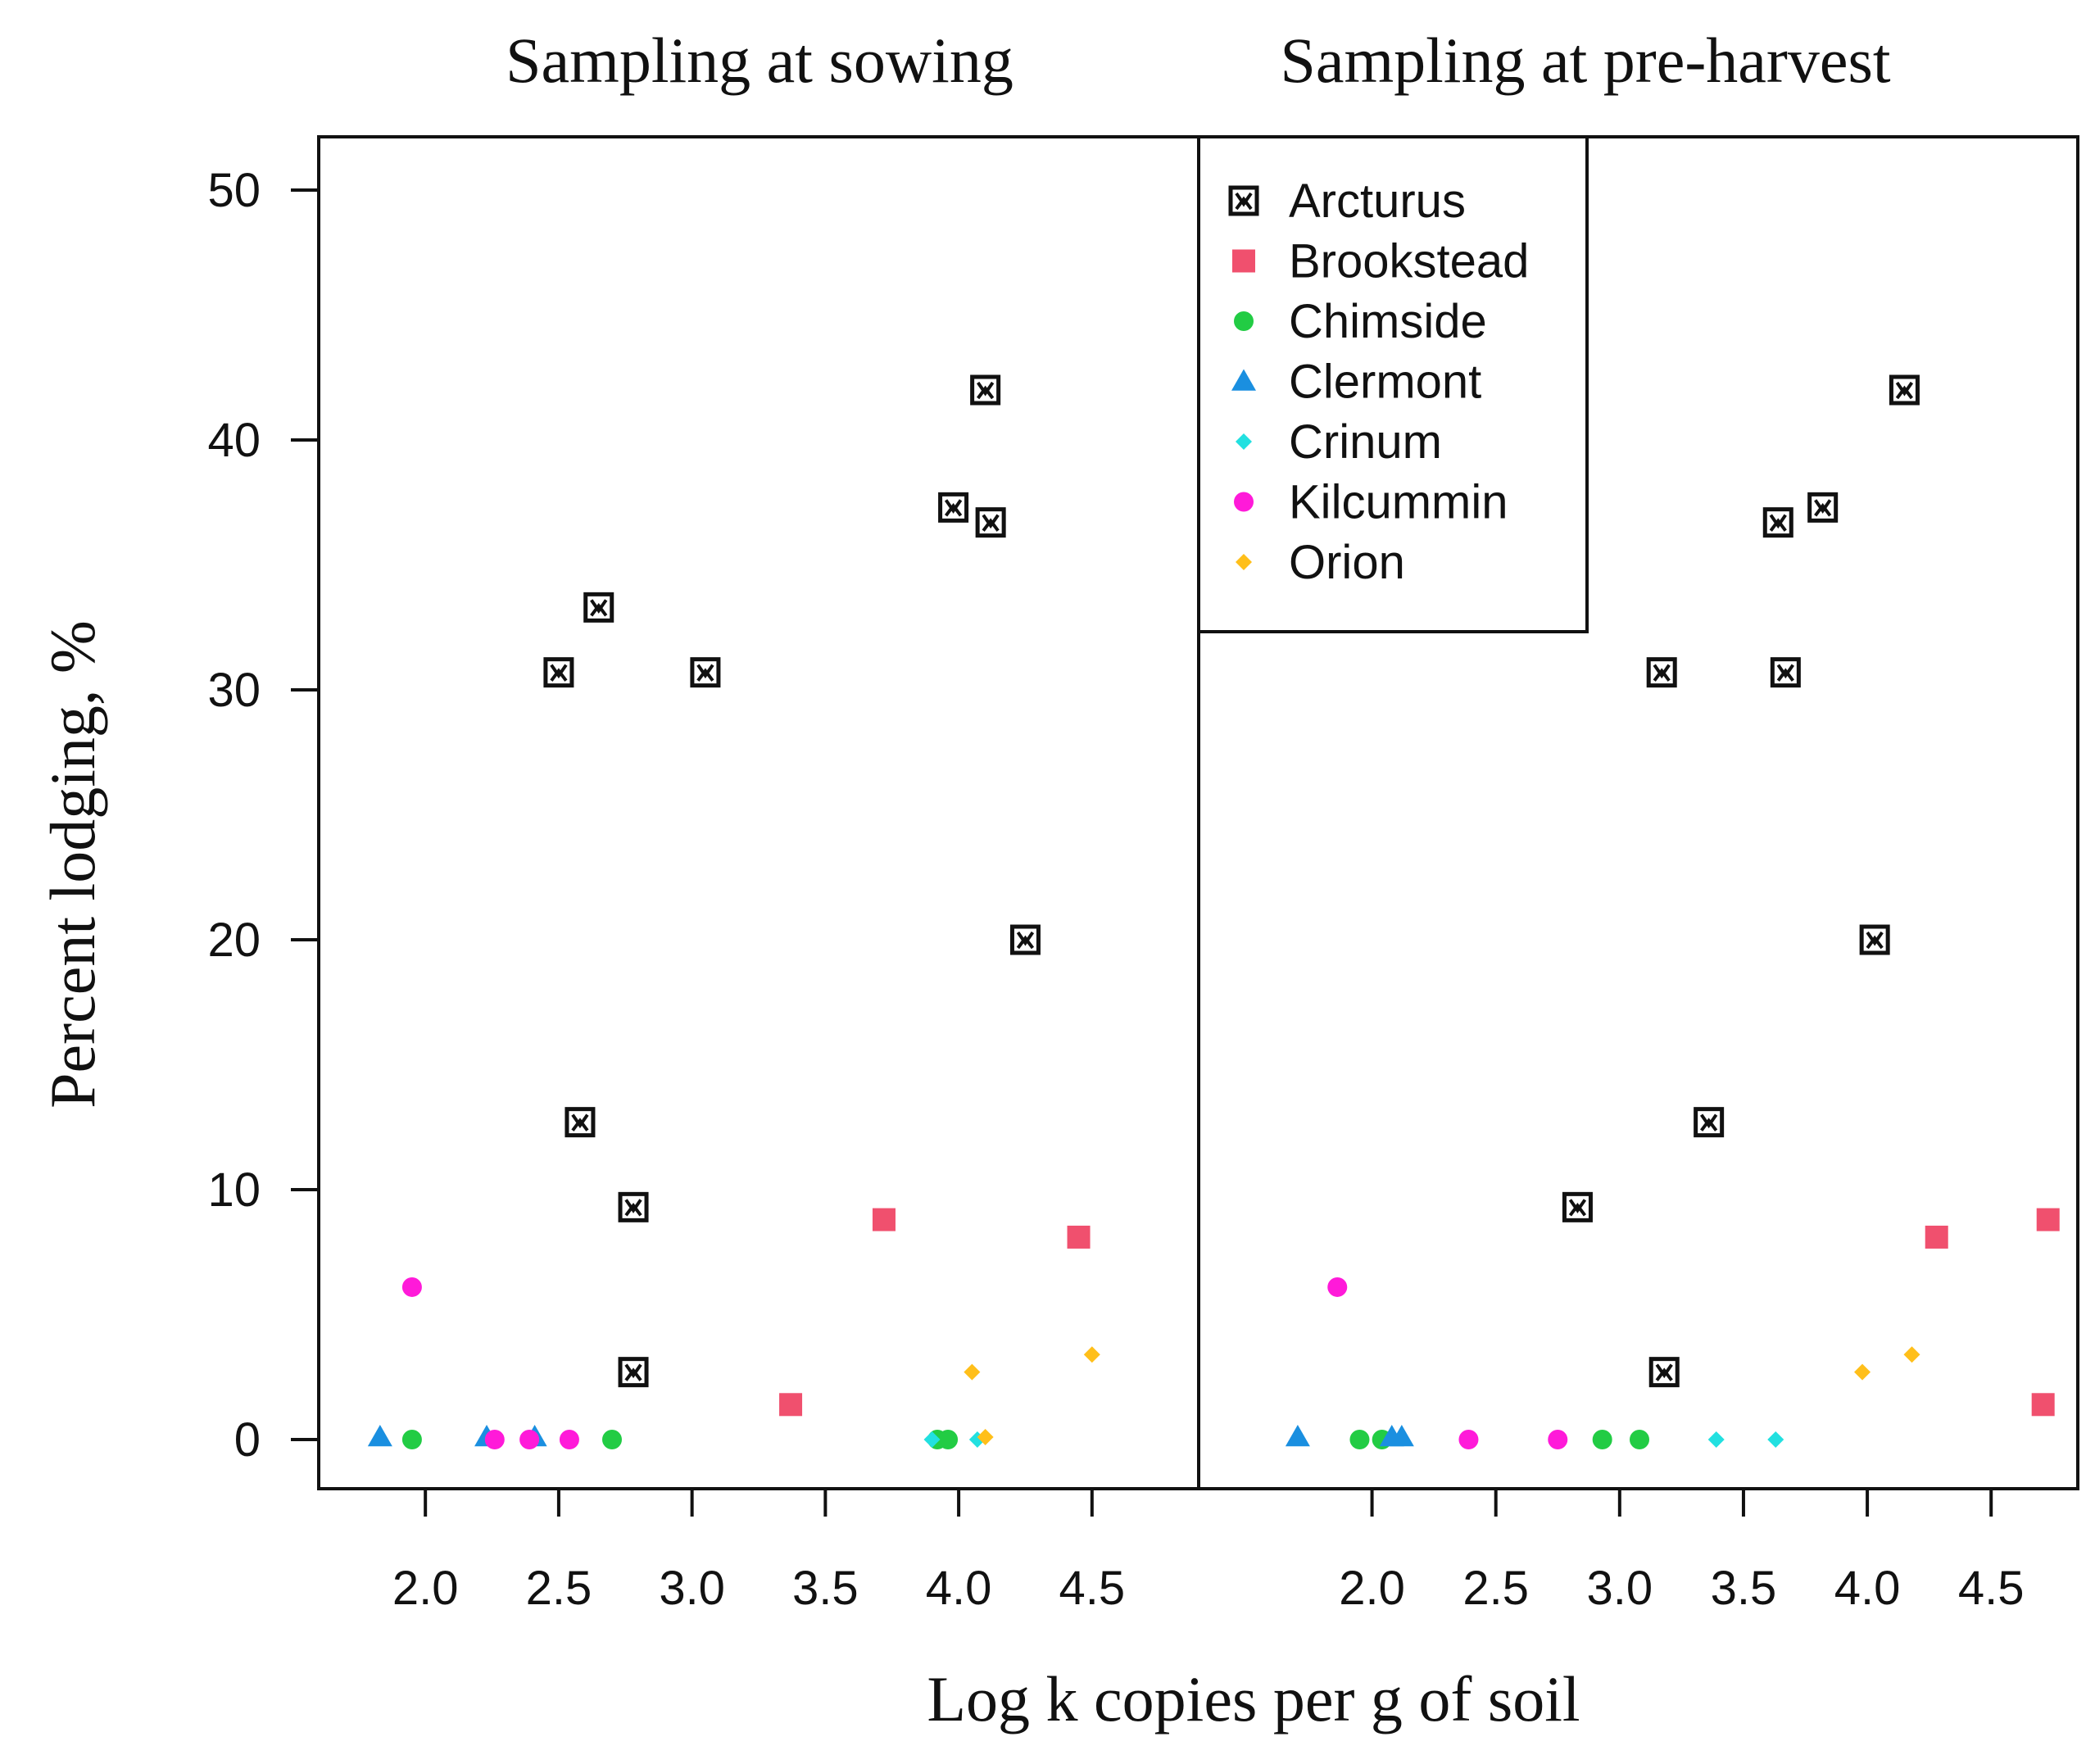 This screenshot has width=2095, height=1764. I want to click on legend-marker-chimside, so click(1244, 321).